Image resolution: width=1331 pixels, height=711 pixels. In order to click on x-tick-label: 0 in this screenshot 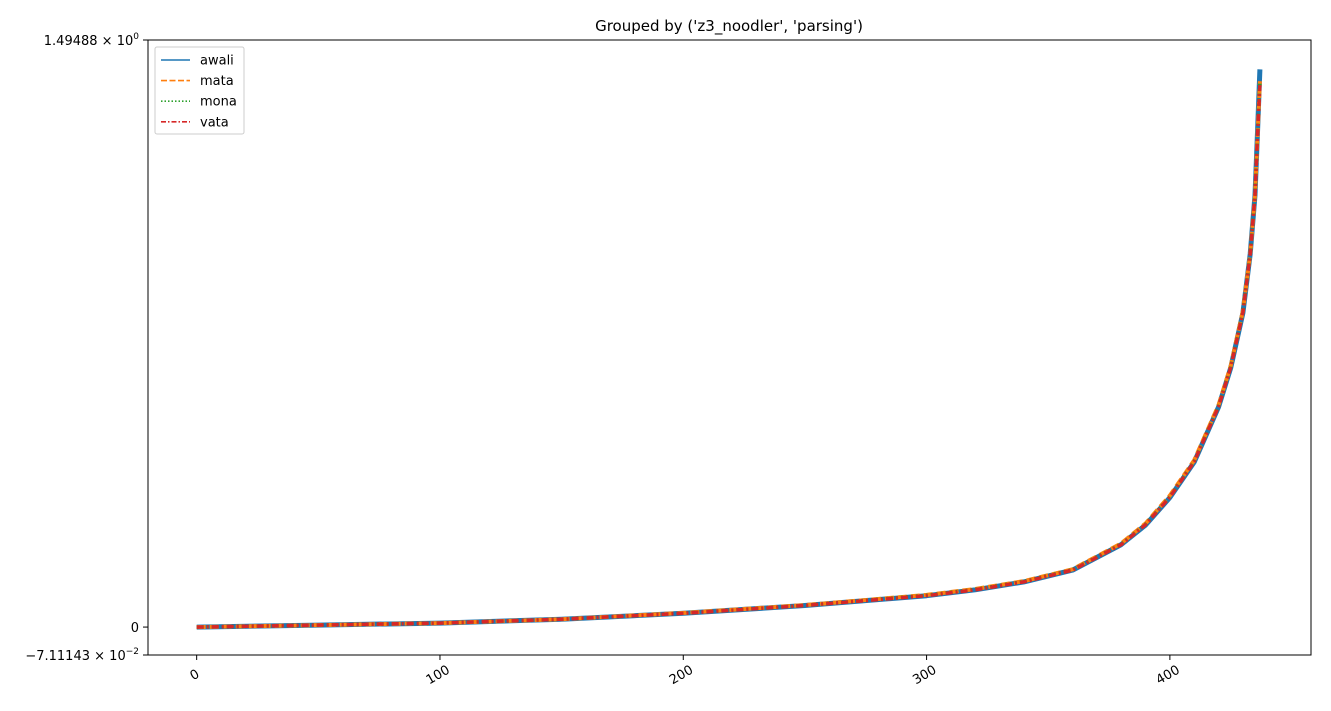, I will do `click(195, 675)`.